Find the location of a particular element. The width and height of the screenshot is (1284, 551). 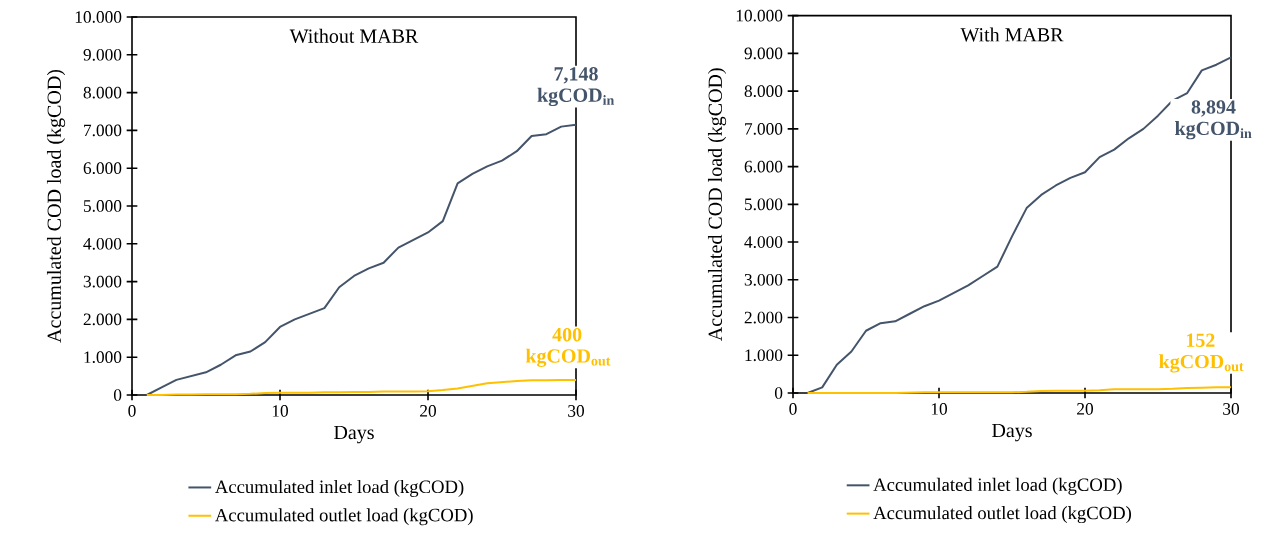

annotation: 7,148 kgCOD$_{in}$ is located at coordinates (576, 87).